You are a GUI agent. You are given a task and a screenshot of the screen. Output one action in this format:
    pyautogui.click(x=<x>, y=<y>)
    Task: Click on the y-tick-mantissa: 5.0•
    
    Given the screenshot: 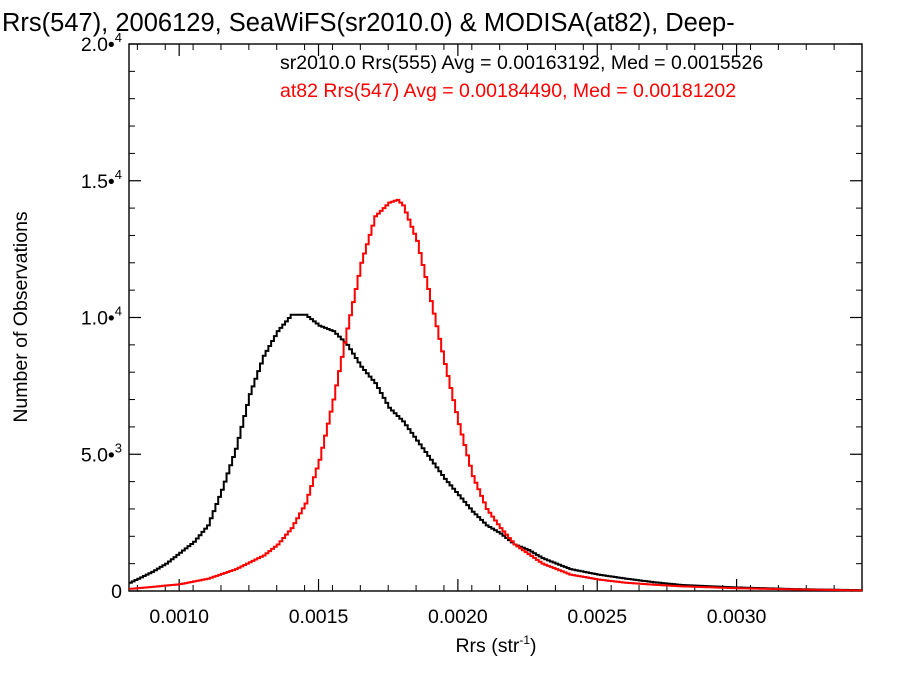 What is the action you would take?
    pyautogui.click(x=98, y=455)
    